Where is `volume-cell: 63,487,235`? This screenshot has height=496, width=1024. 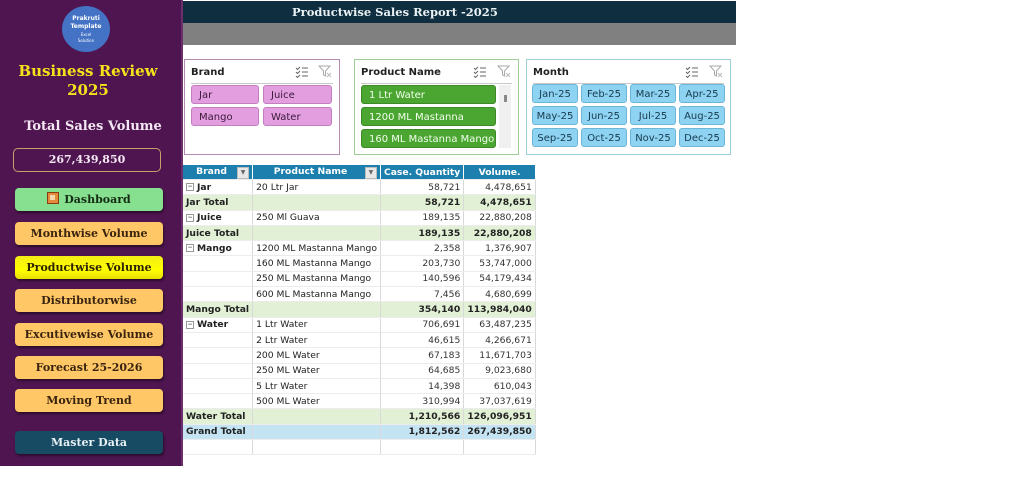
volume-cell: 63,487,235 is located at coordinates (499, 325).